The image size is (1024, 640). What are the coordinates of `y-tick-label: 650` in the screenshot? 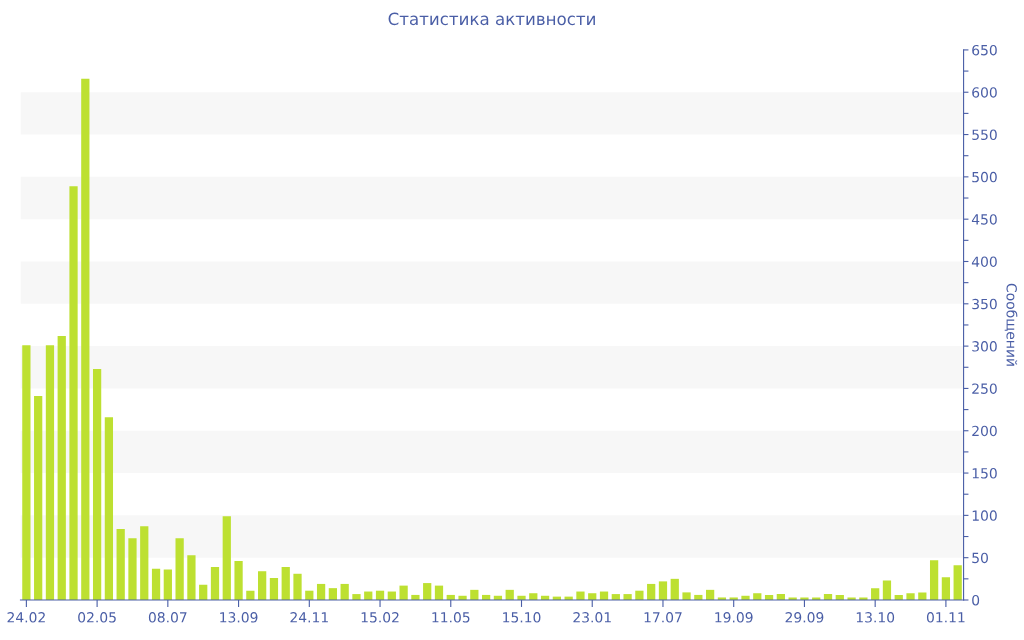 It's located at (984, 50).